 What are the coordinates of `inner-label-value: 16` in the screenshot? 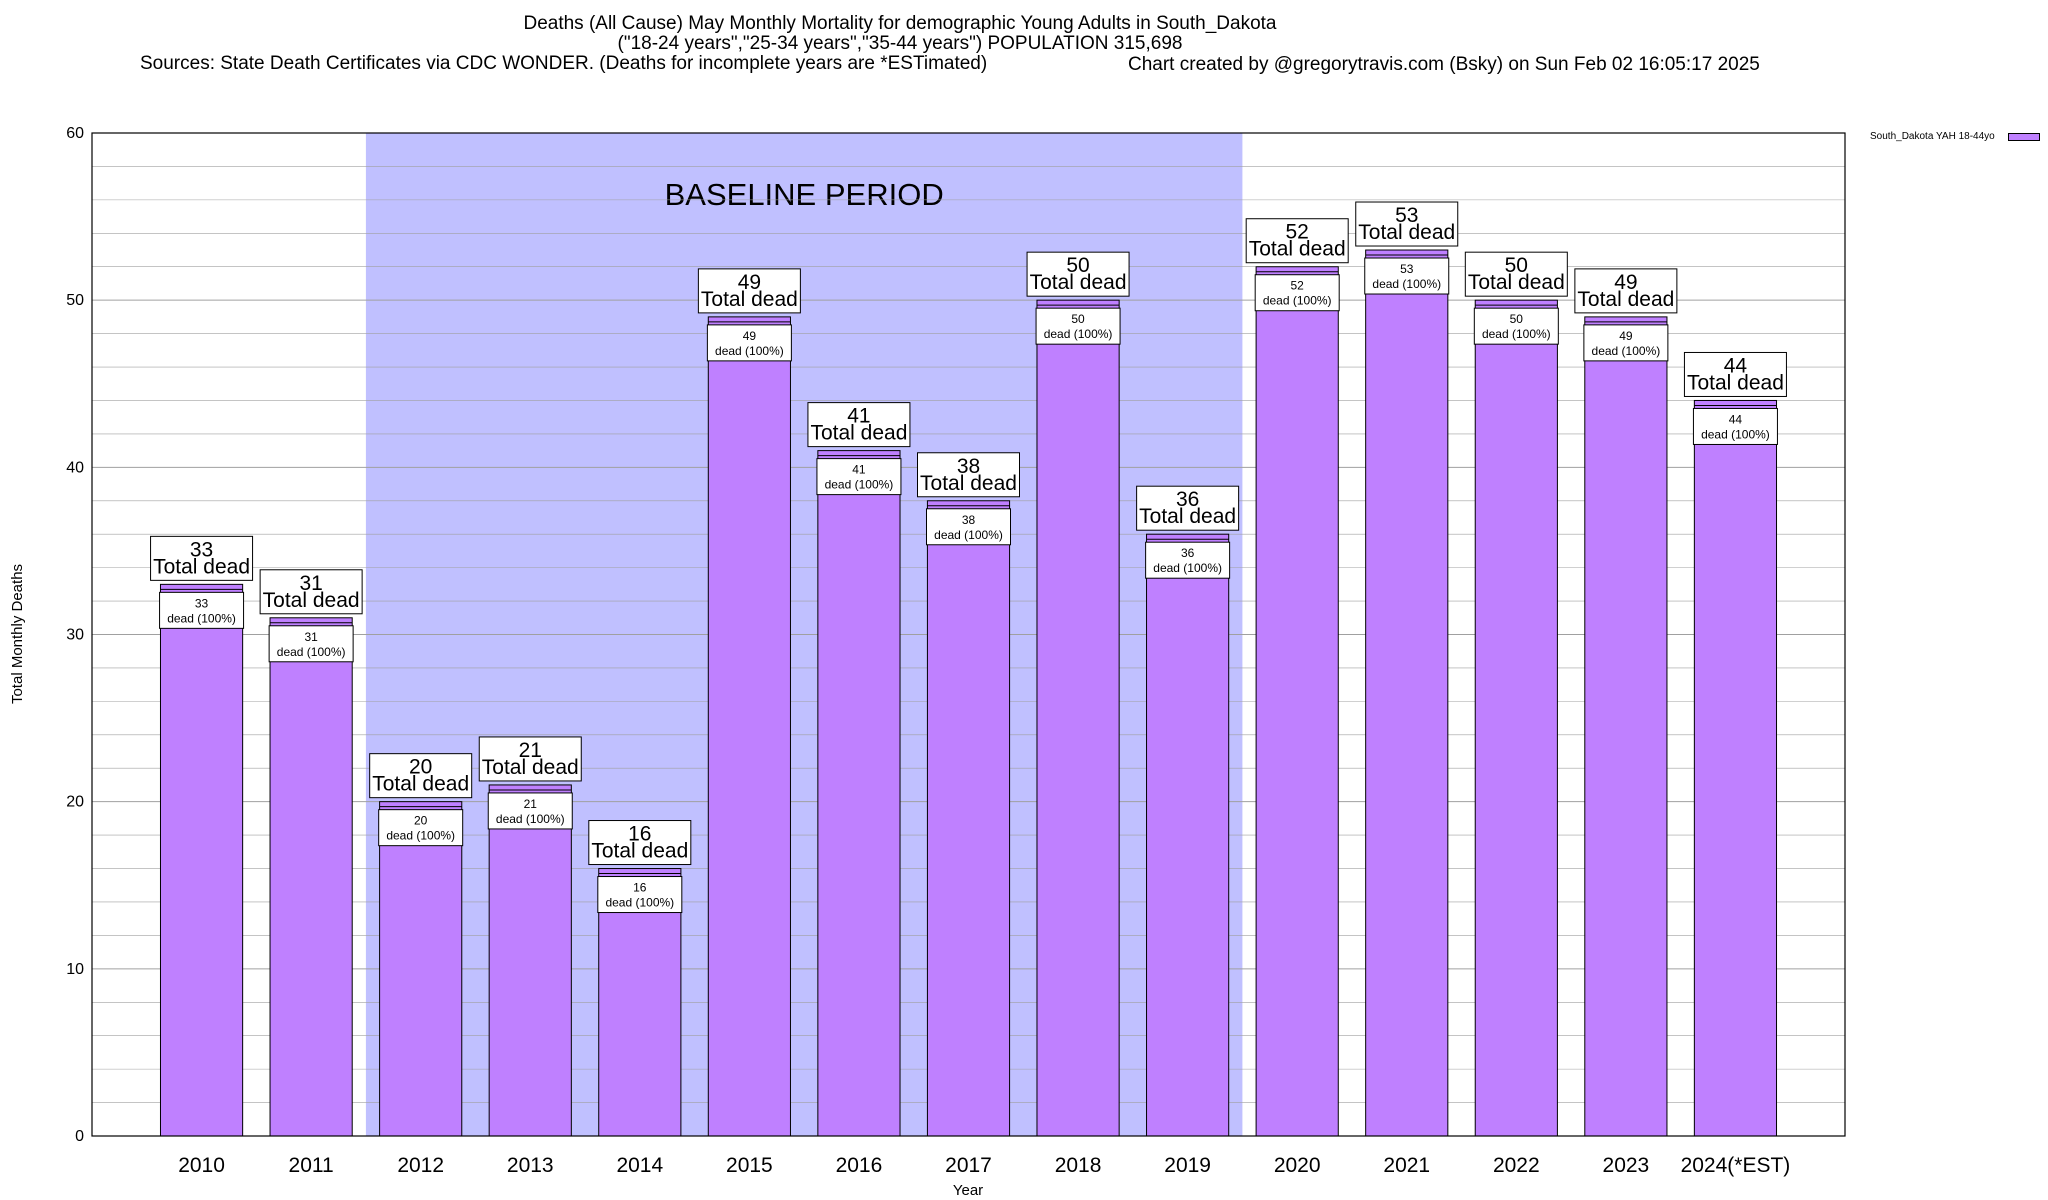 It's located at (640, 888).